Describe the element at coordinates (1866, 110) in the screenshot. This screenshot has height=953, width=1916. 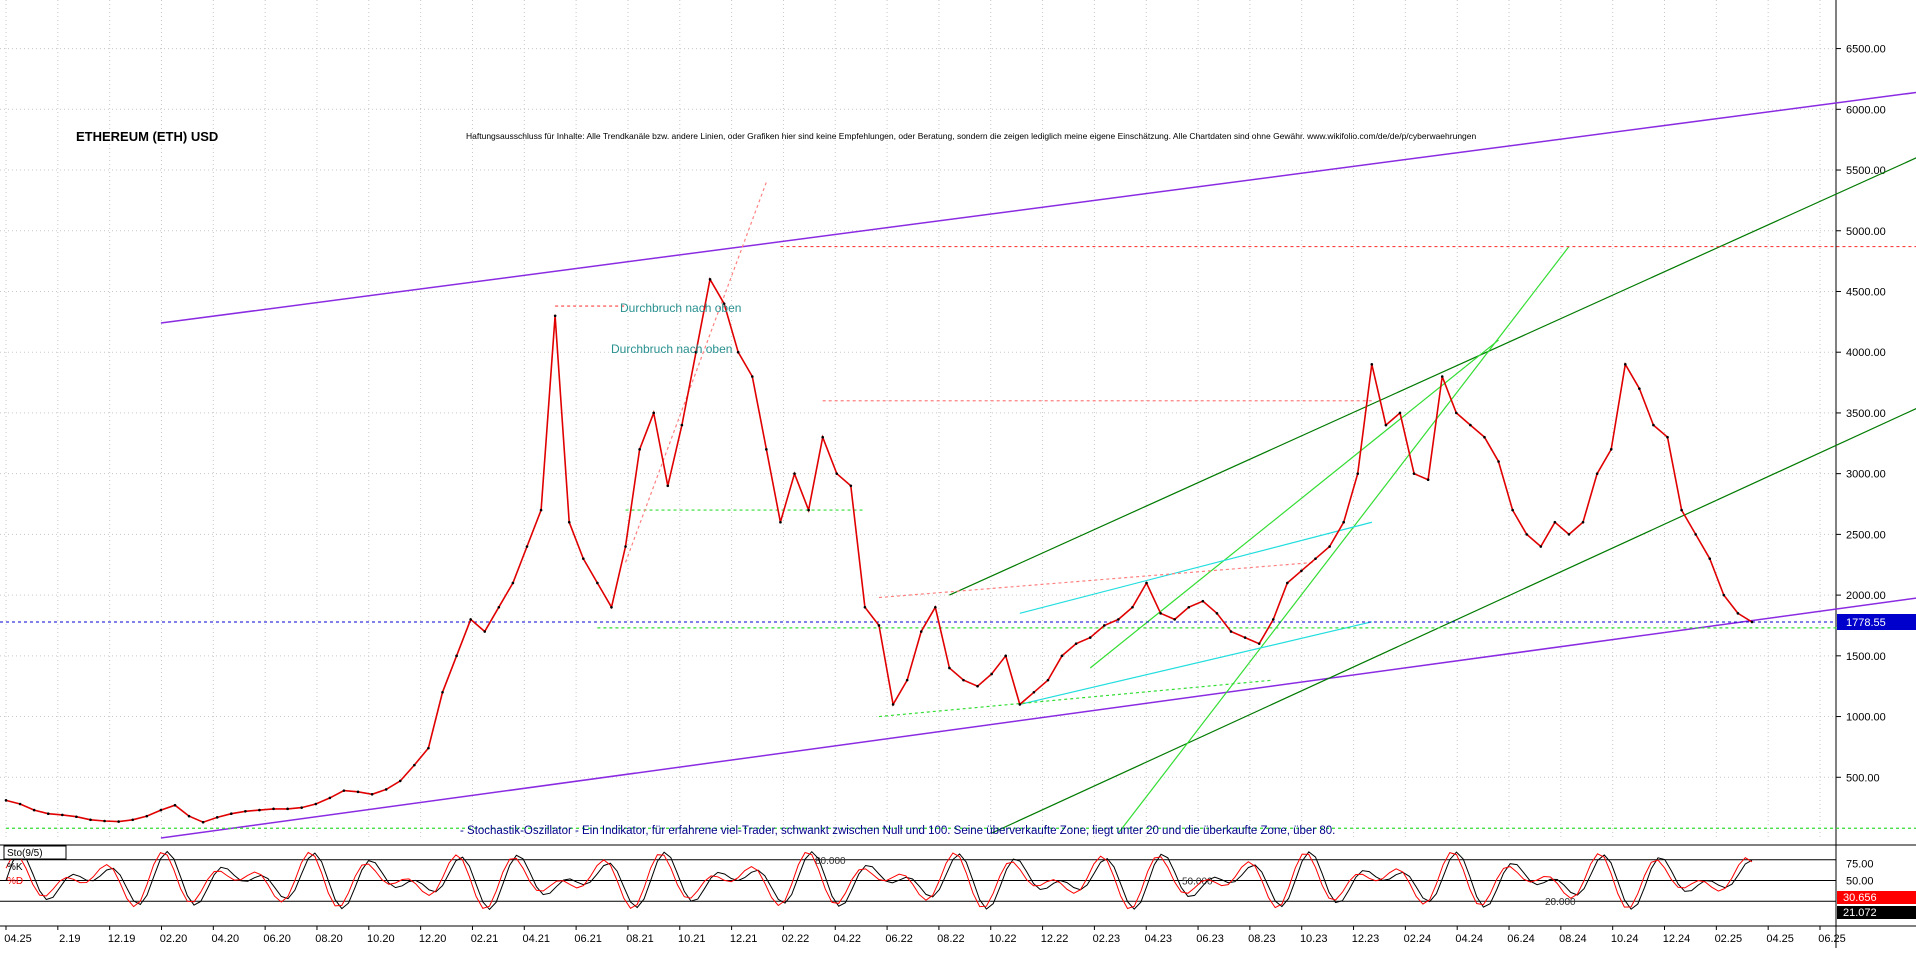
I see `y-tick-label: 6000.00` at that location.